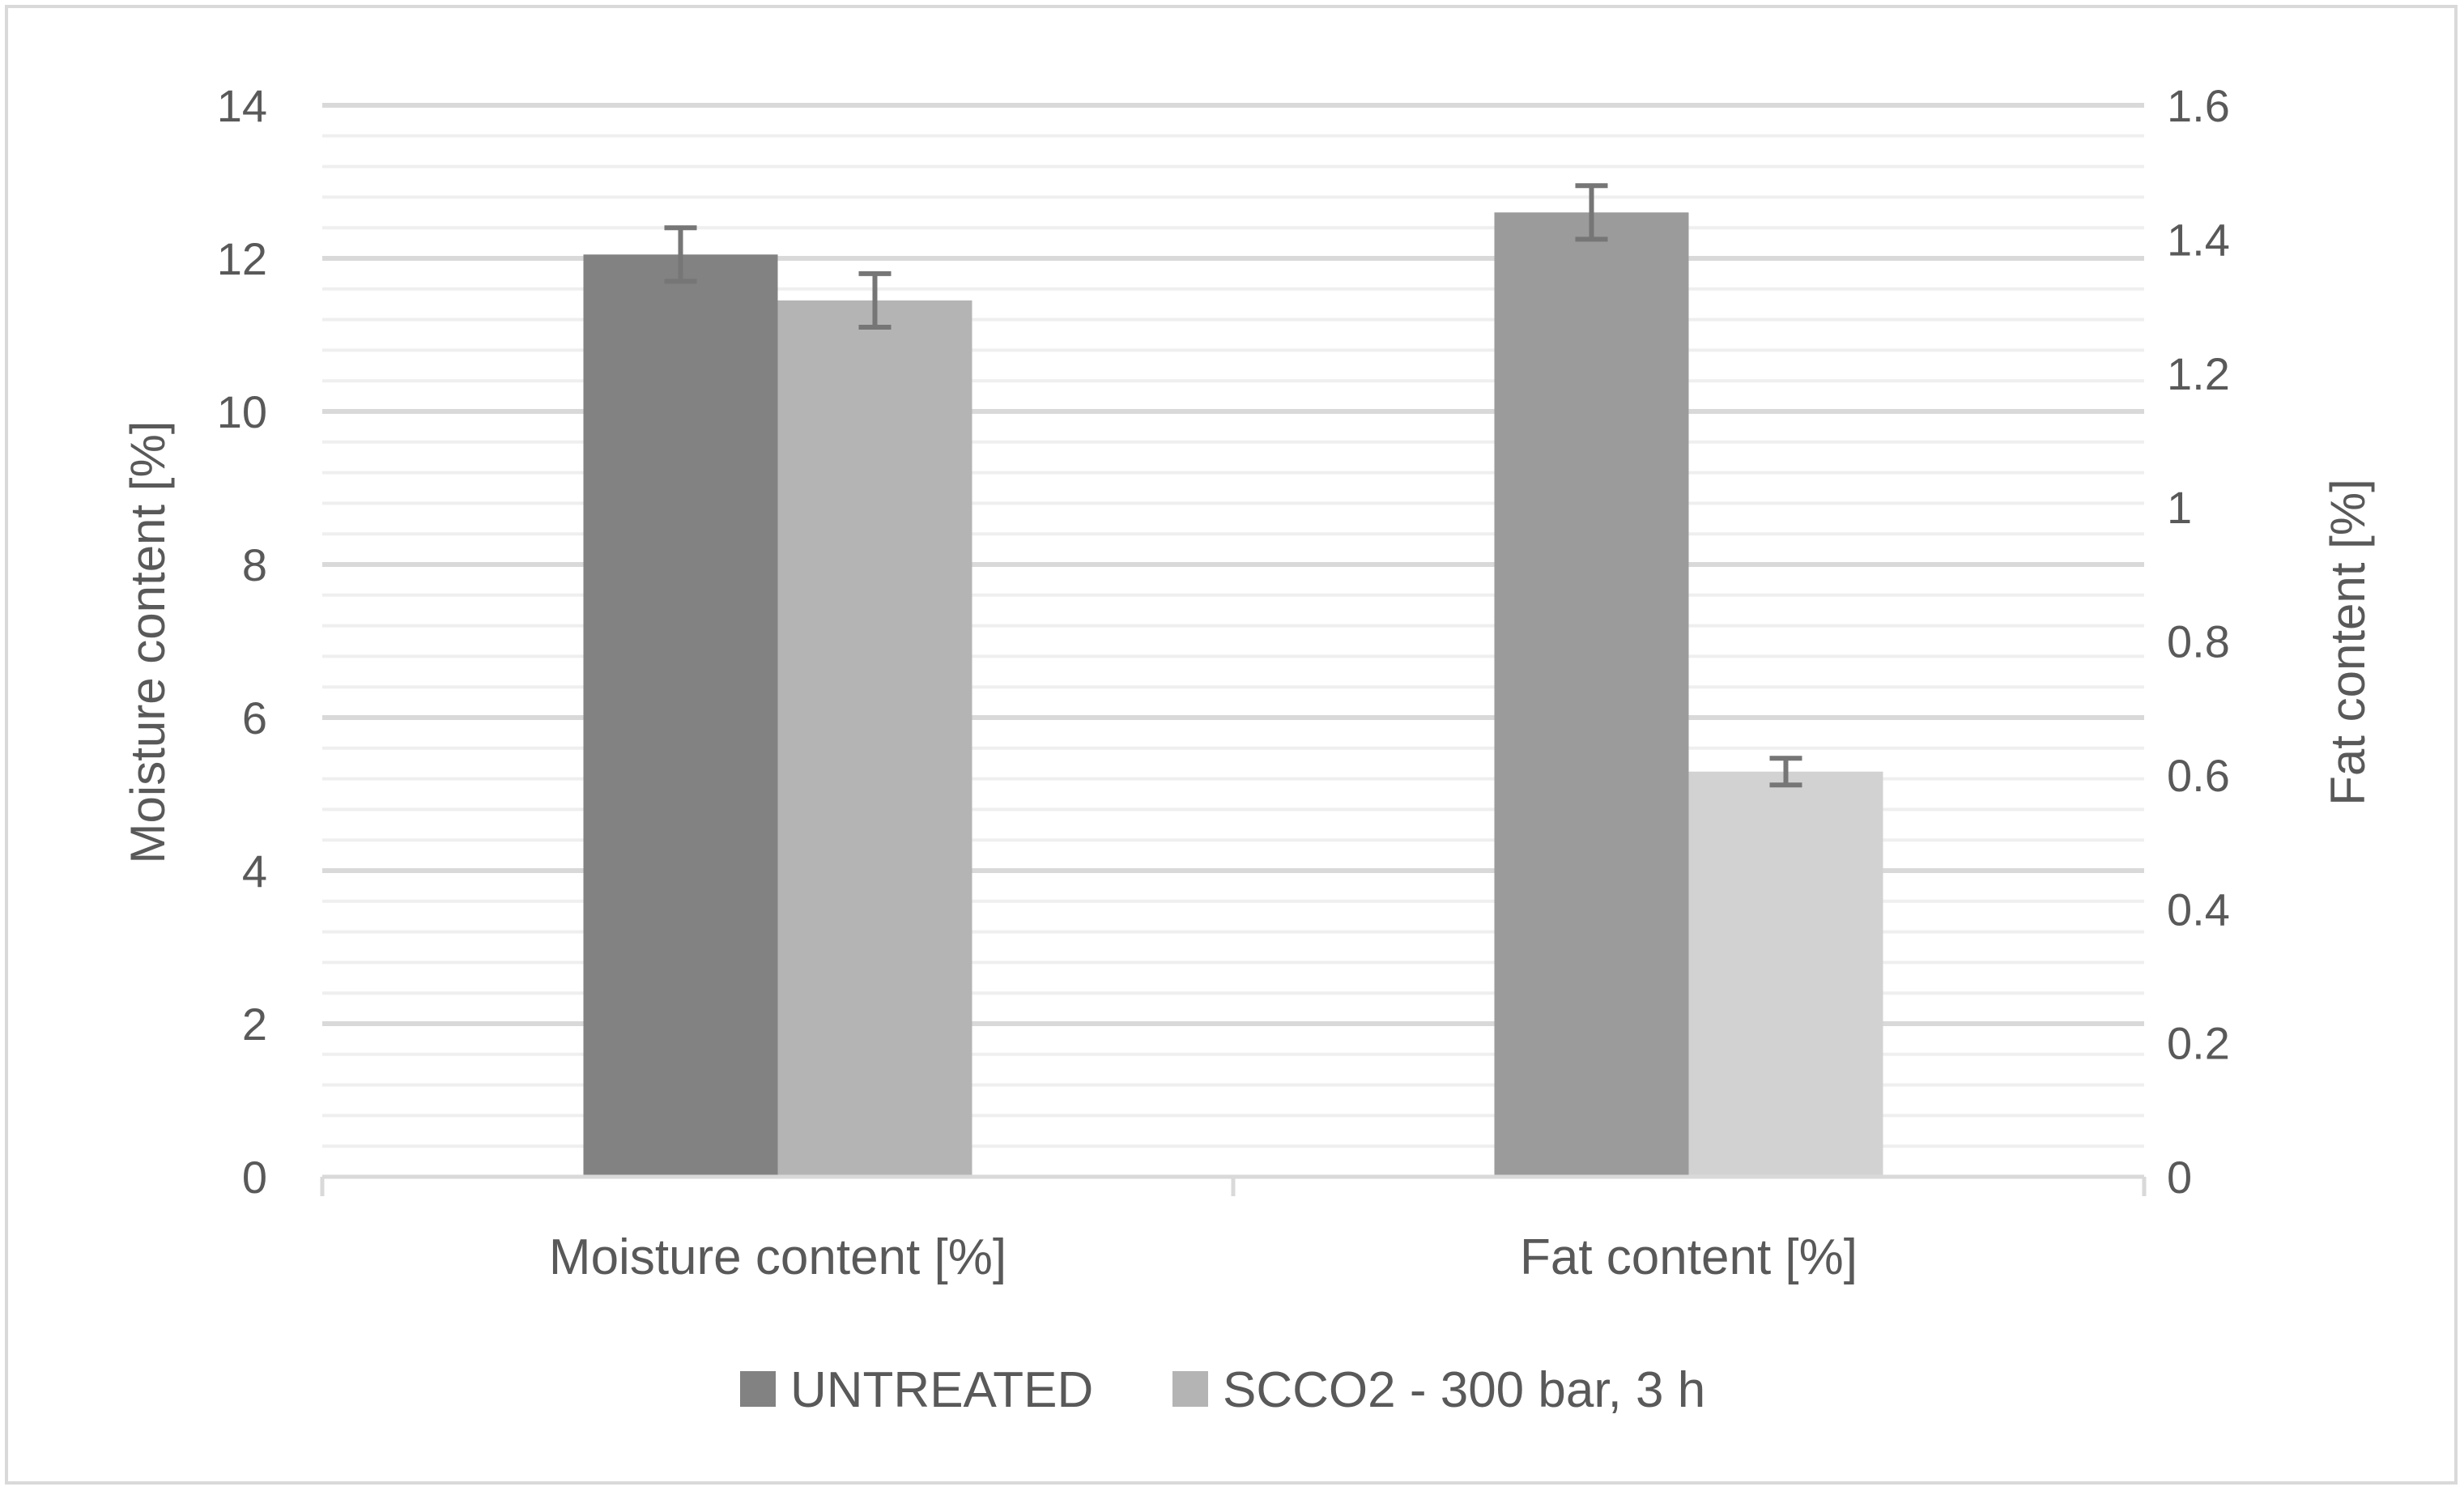  I want to click on y2-tick-label: 1, so click(2179, 508).